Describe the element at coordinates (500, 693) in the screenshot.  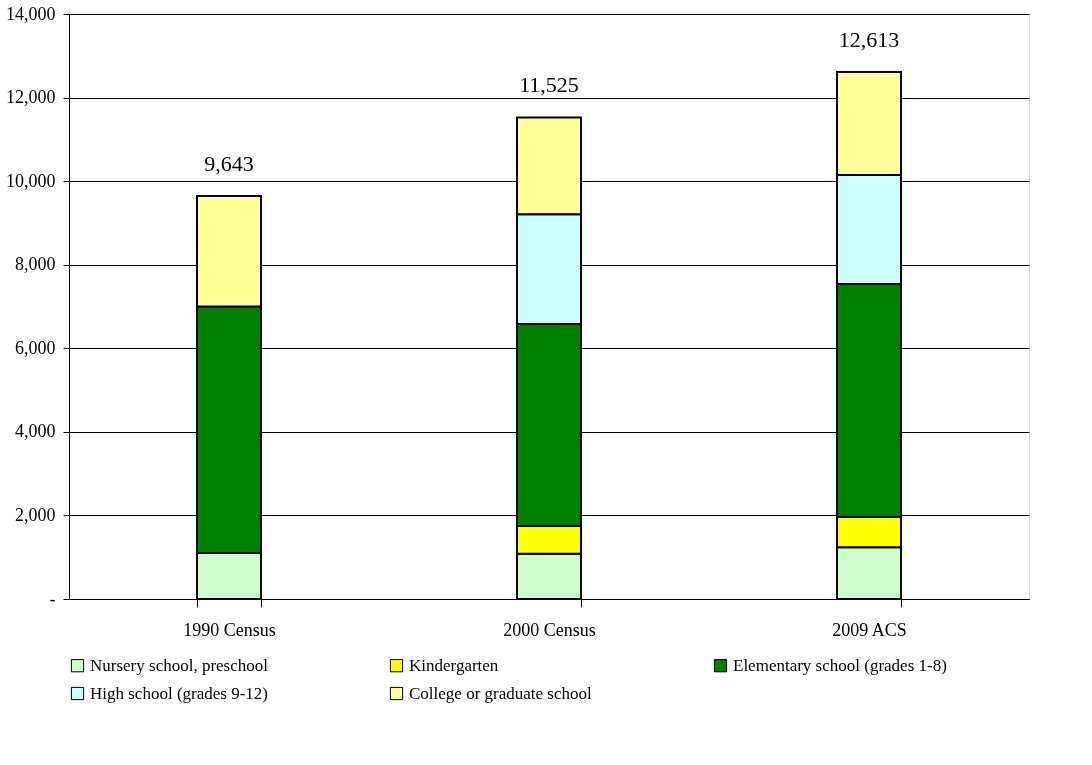
I see `legend-label: College or graduate school` at that location.